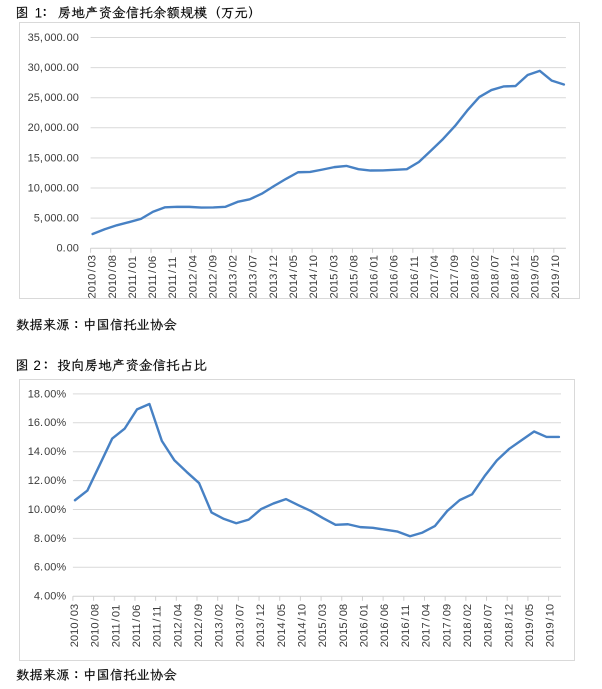 The image size is (602, 689). What do you see at coordinates (53, 38) in the screenshot?
I see `svg-text: 35,000.00` at bounding box center [53, 38].